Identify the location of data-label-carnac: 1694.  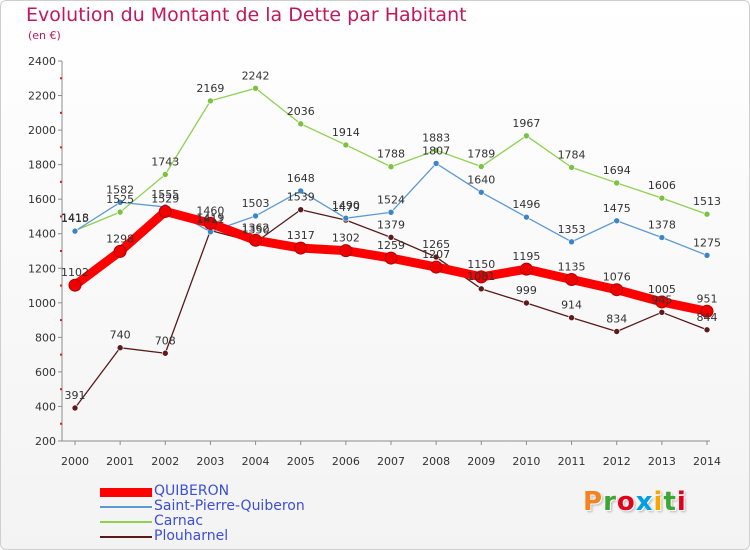
(617, 170).